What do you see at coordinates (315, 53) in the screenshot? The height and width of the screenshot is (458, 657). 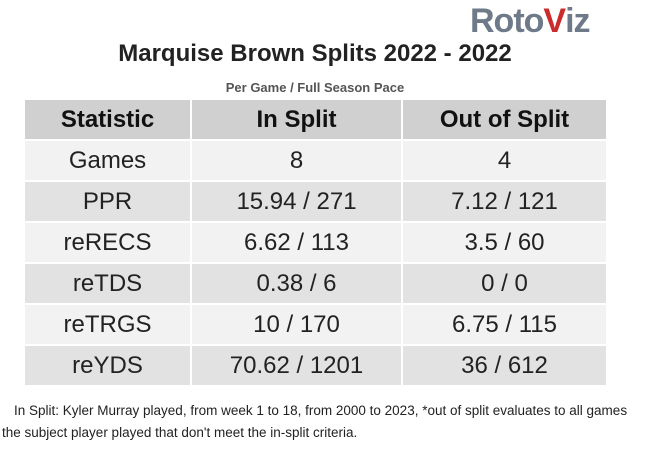 I see `page-title: Marquise Brown Splits 2022 - 2022` at bounding box center [315, 53].